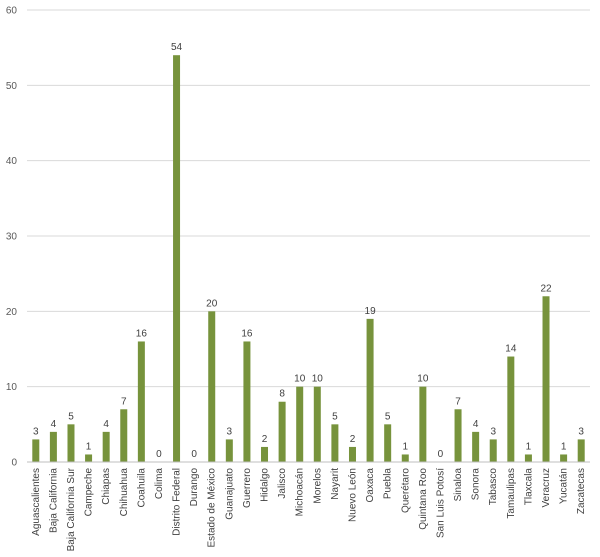  I want to click on category-label: Coahuila, so click(141, 488).